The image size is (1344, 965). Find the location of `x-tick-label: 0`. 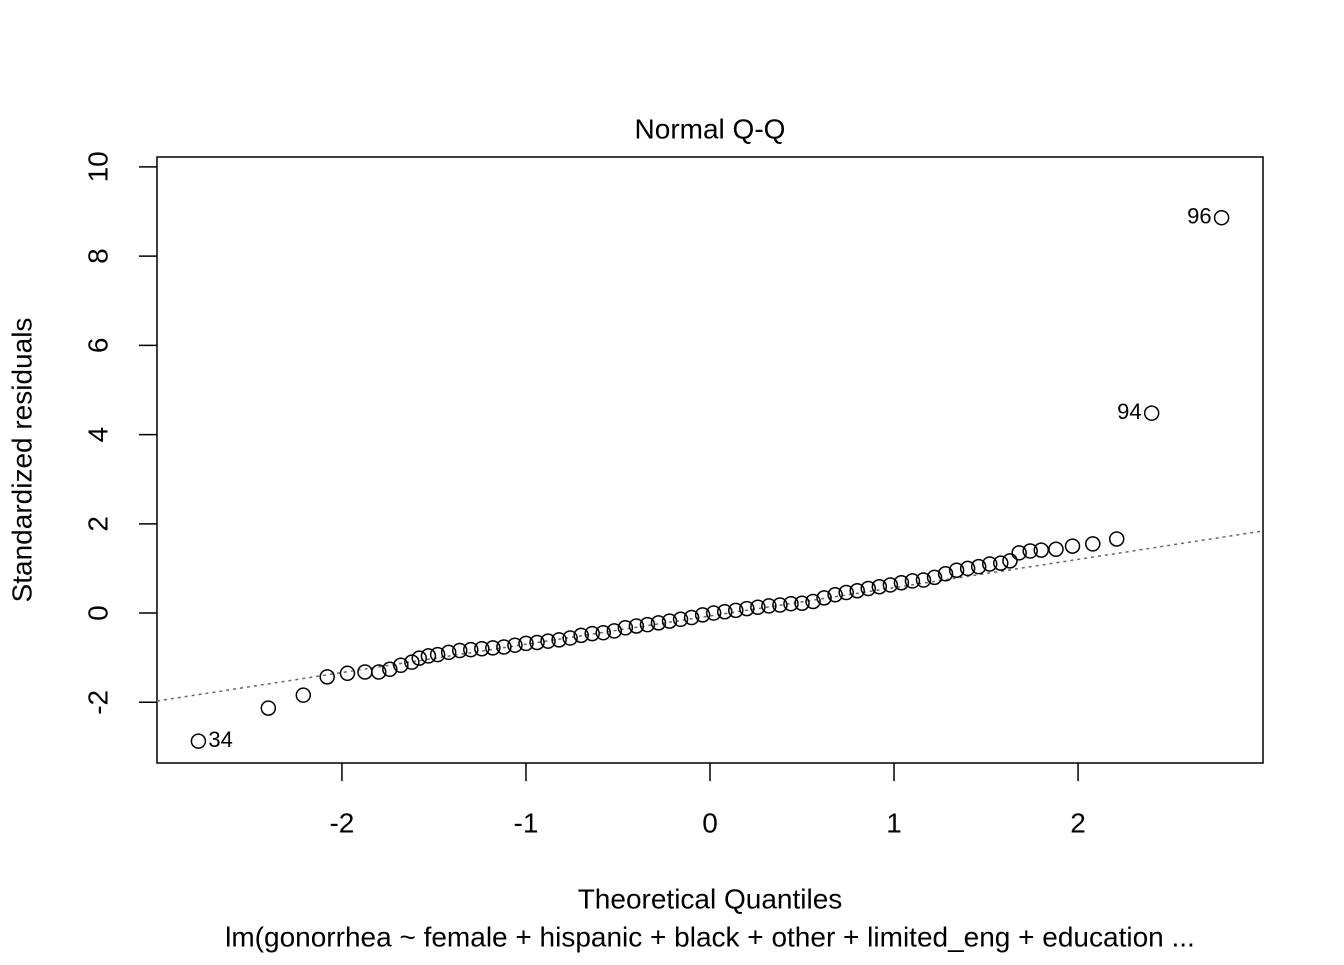

x-tick-label: 0 is located at coordinates (710, 822).